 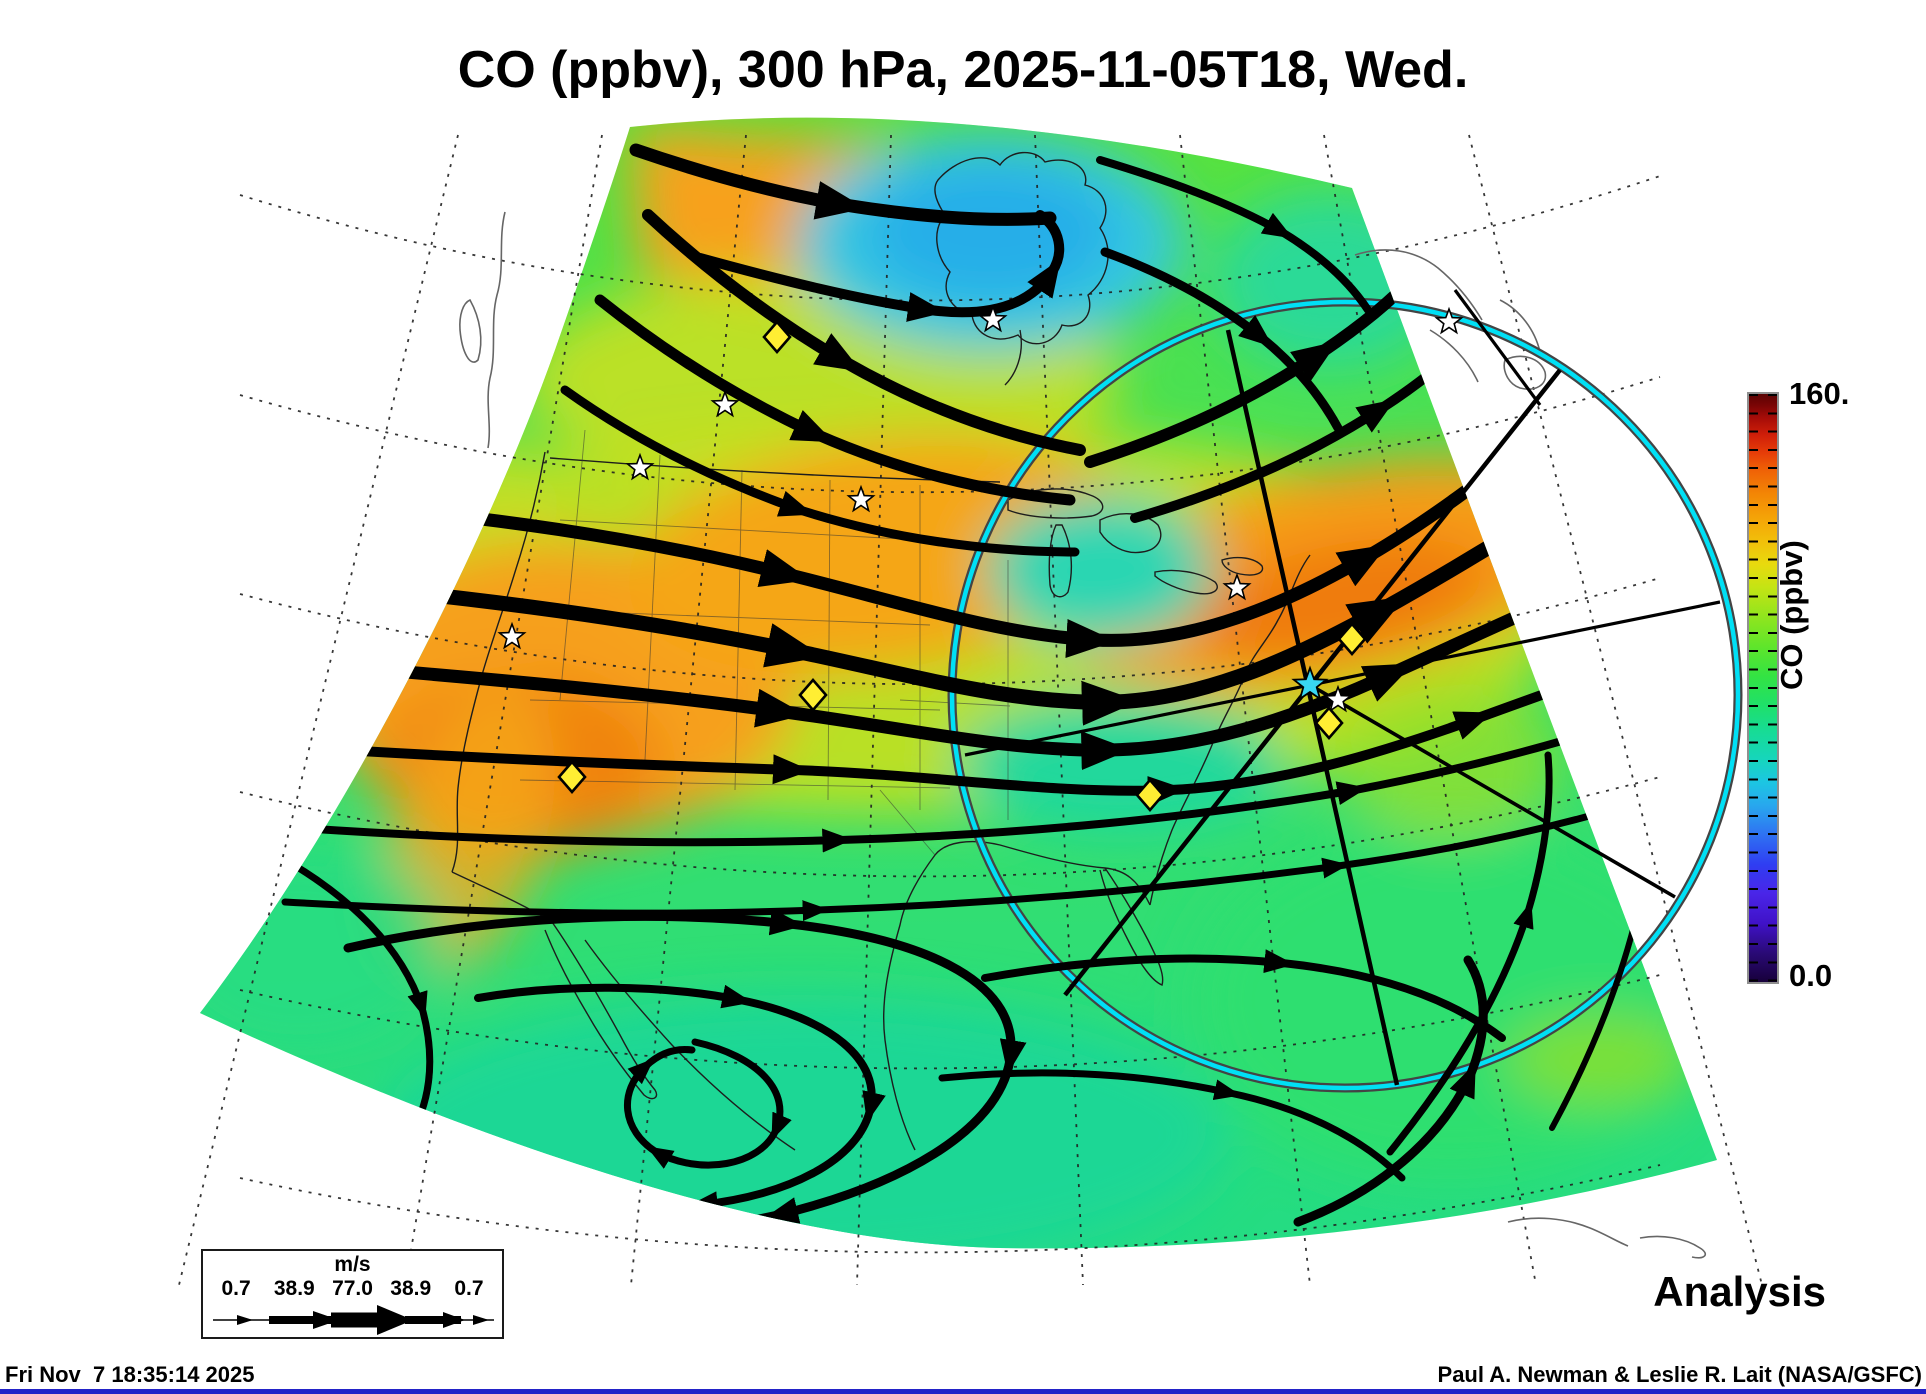 I want to click on wind-speed-legend: m/s 0.7 38.9 77.0 38.9 0.7, so click(x=352, y=1294).